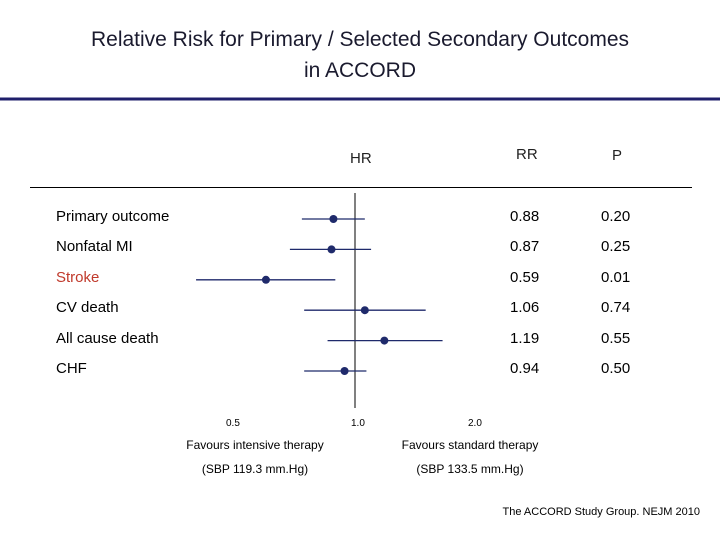 Image resolution: width=720 pixels, height=540 pixels. I want to click on row-label: All cause death, so click(107, 338).